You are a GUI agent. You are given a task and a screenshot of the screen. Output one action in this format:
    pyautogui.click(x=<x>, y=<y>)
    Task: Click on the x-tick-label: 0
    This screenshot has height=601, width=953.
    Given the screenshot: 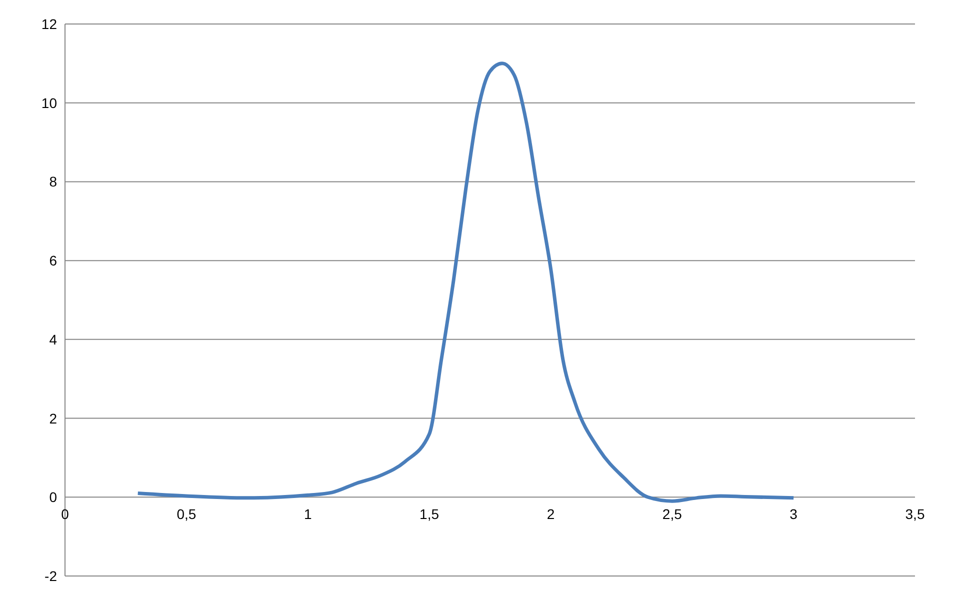 What is the action you would take?
    pyautogui.click(x=65, y=514)
    